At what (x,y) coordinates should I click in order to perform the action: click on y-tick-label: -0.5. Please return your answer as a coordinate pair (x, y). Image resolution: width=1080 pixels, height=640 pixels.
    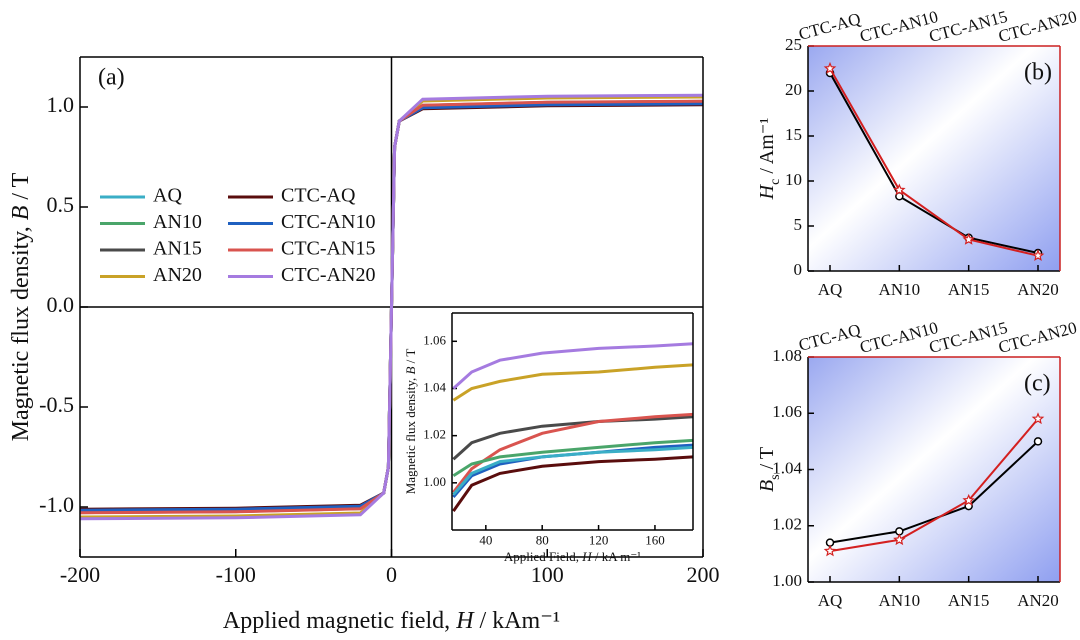
    Looking at the image, I should click on (56, 404).